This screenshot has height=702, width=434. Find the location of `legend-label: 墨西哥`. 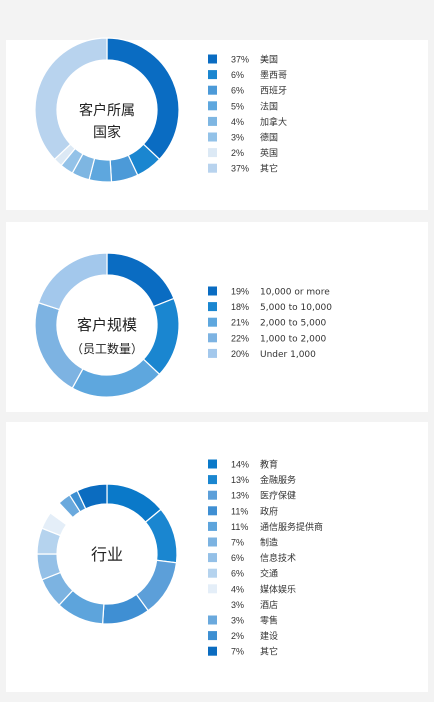

legend-label: 墨西哥 is located at coordinates (273, 75).